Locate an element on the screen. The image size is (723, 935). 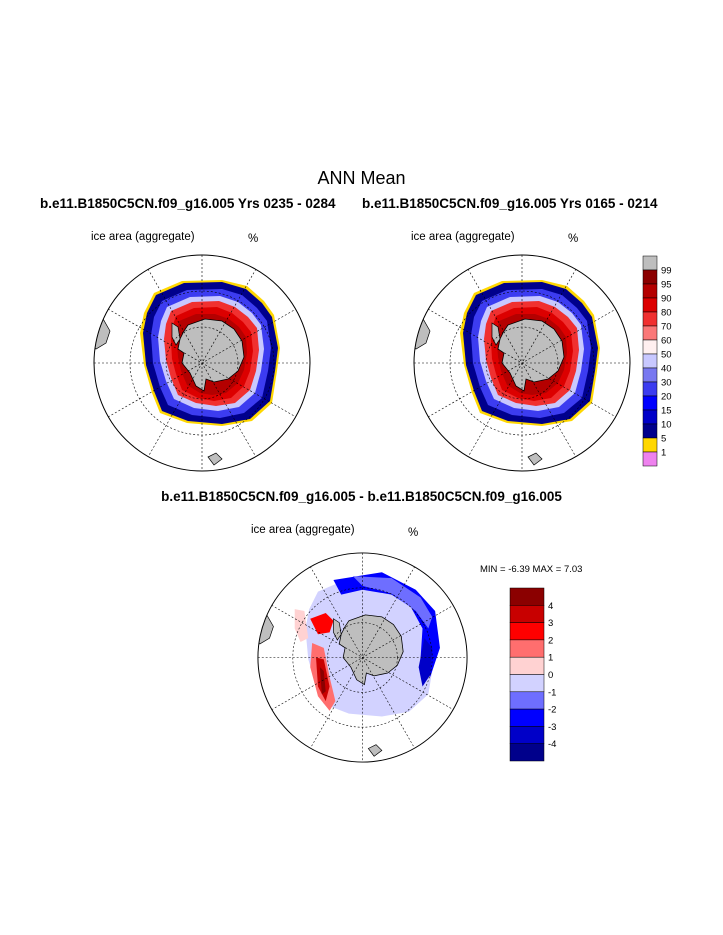
variable-label-left: ice area (aggregate) is located at coordinates (143, 237).